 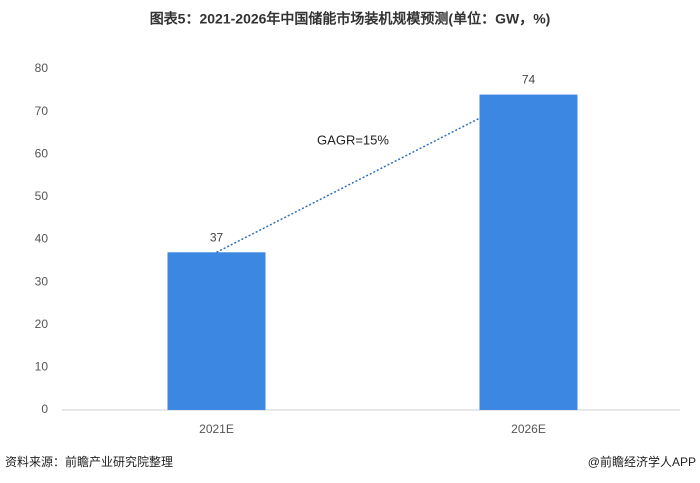 I want to click on y-tick-label: 60, so click(x=42, y=153).